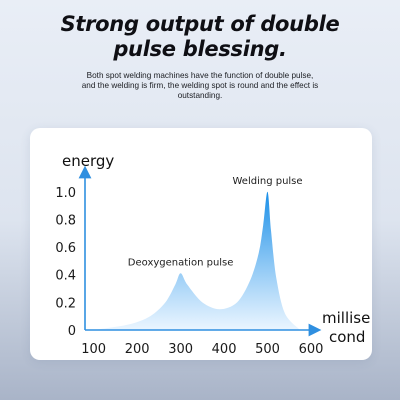 Image resolution: width=400 pixels, height=400 pixels. Describe the element at coordinates (346, 318) in the screenshot. I see `x-axis-title-line-1: millise` at that location.